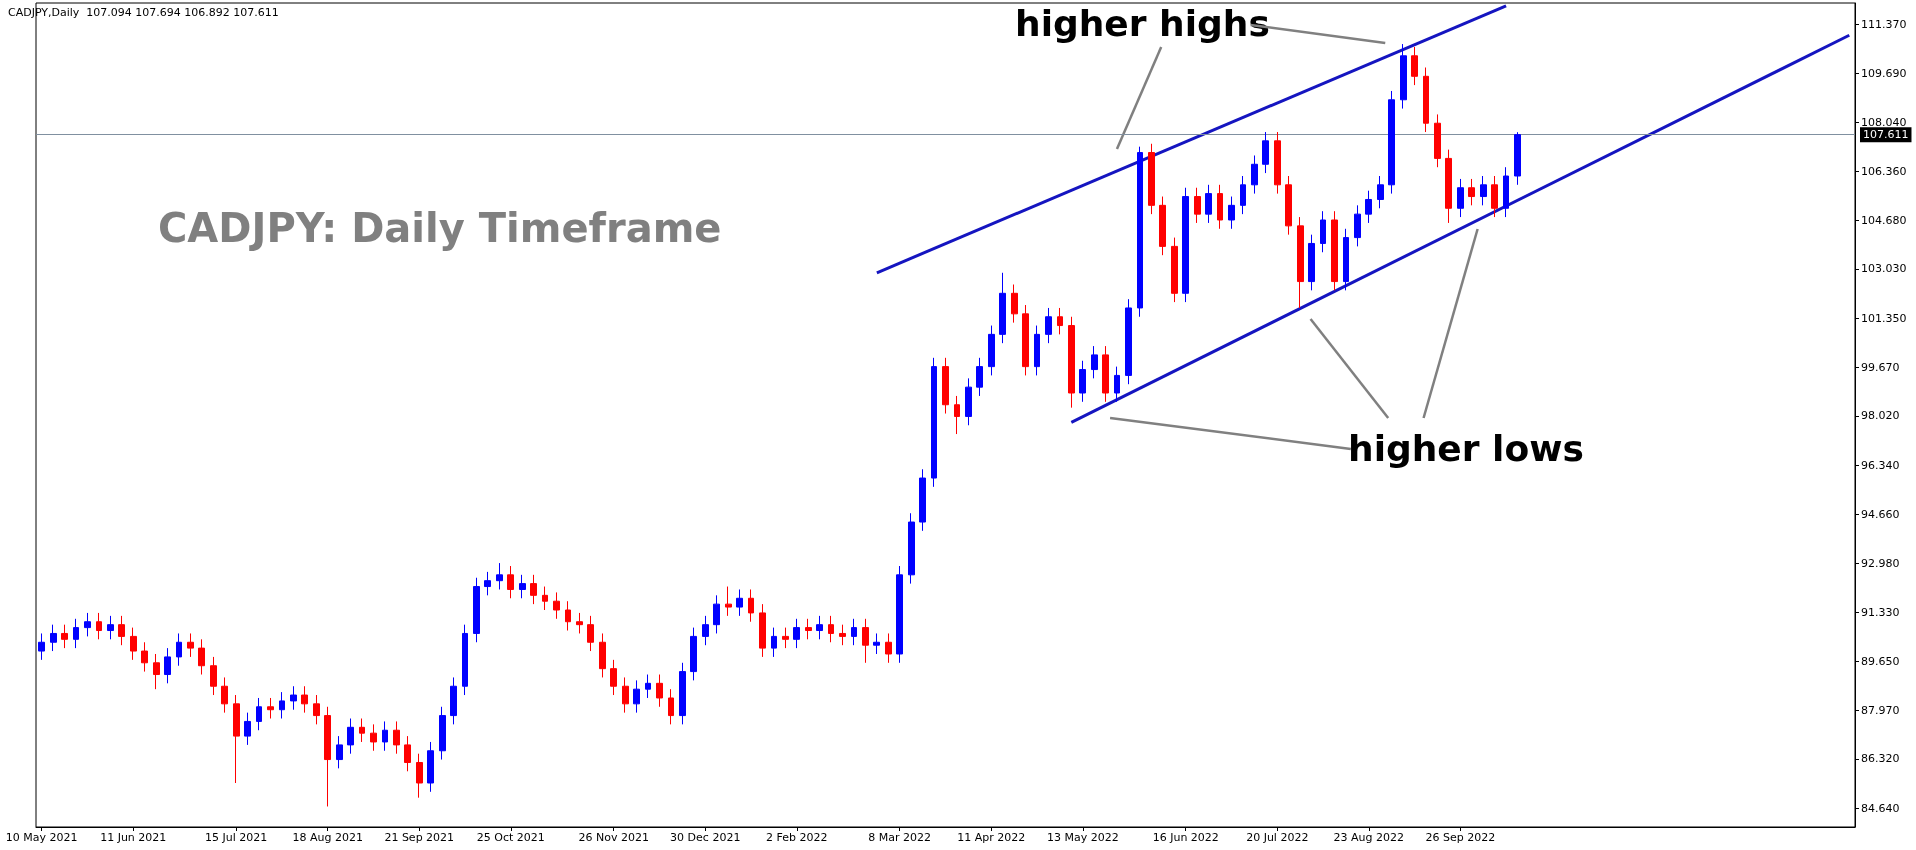  Describe the element at coordinates (1880, 808) in the screenshot. I see `y-tick-label: 84.640` at that location.